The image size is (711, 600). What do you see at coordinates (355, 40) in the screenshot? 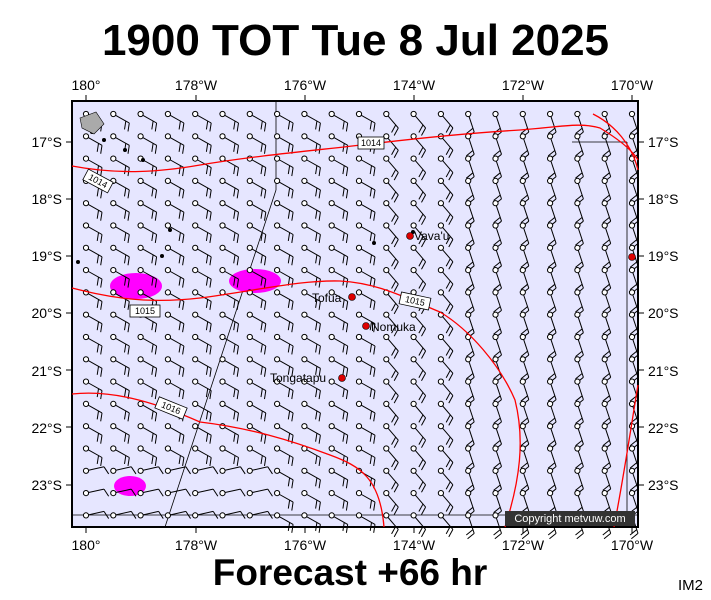
I see `map-title: 1900 TOT Tue 8 Jul 2025` at bounding box center [355, 40].